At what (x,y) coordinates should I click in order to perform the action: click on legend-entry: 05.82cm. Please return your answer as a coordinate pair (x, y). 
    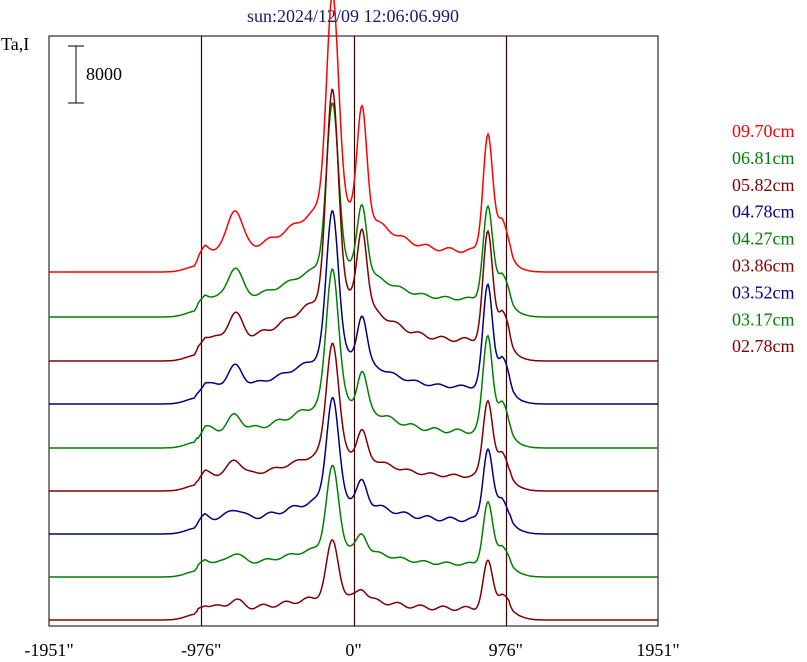
    Looking at the image, I should click on (763, 185).